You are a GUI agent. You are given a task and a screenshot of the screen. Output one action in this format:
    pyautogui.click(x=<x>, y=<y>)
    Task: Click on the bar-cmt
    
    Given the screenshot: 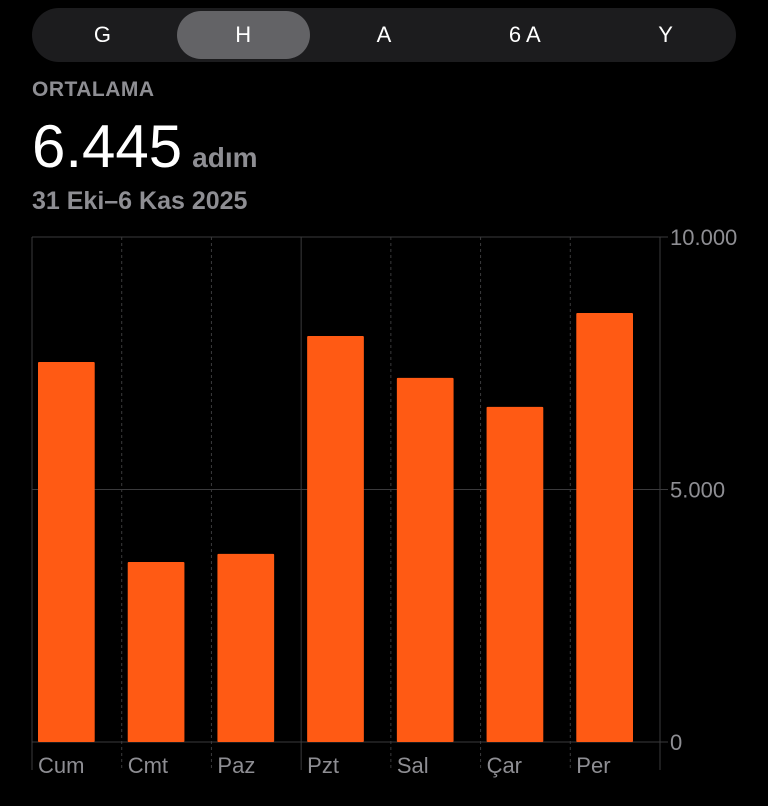 What is the action you would take?
    pyautogui.click(x=156, y=651)
    